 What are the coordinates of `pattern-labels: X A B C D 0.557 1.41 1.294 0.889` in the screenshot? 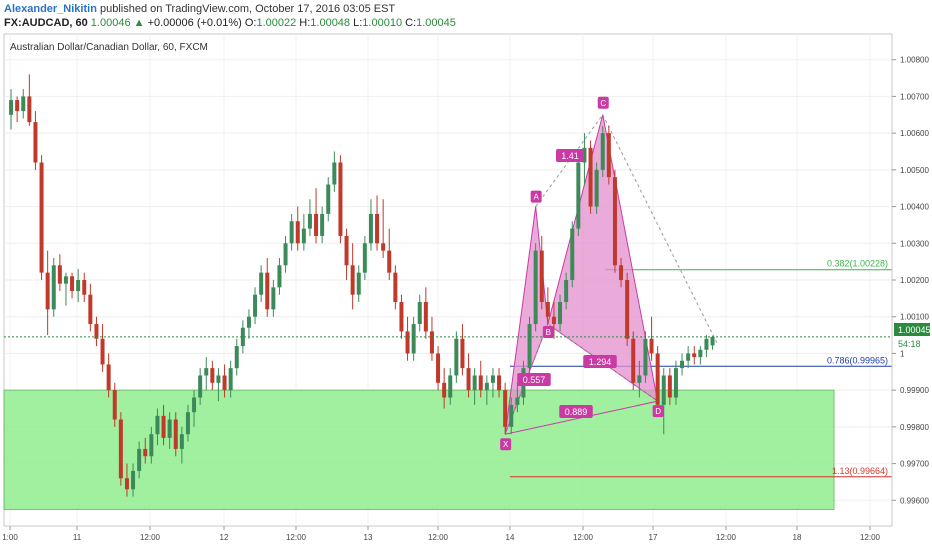 It's located at (582, 273).